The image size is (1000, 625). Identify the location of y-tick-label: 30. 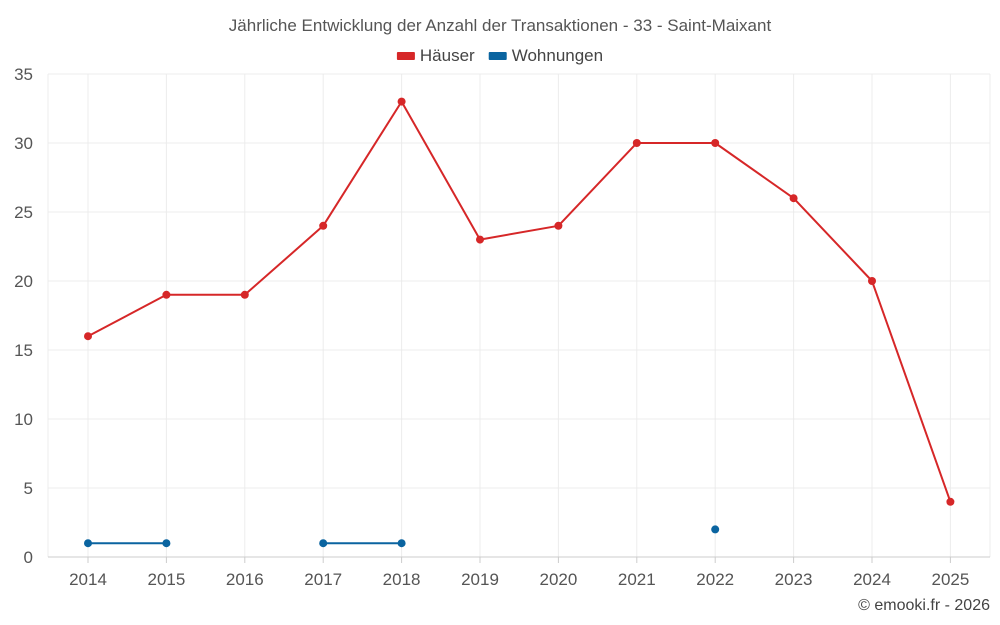
(23, 143).